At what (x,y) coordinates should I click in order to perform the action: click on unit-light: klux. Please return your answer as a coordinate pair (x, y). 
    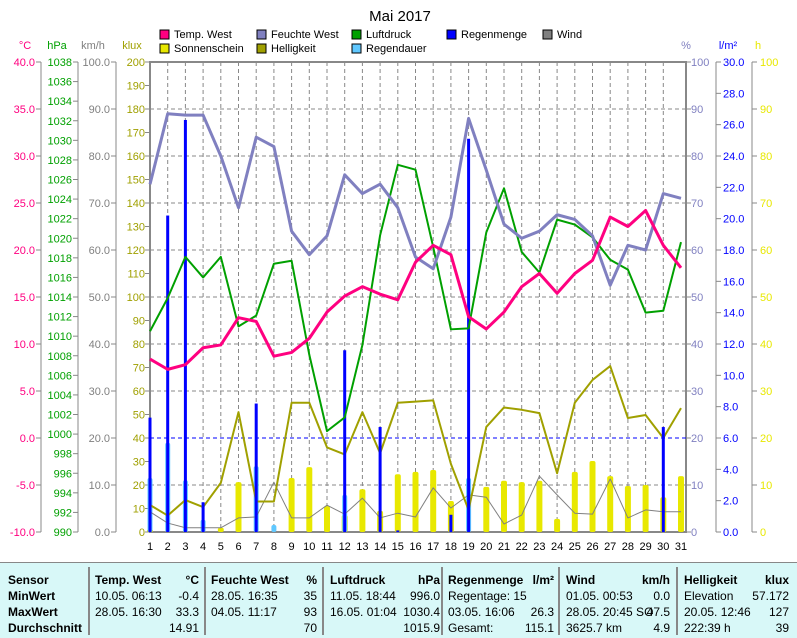
    Looking at the image, I should click on (776, 580).